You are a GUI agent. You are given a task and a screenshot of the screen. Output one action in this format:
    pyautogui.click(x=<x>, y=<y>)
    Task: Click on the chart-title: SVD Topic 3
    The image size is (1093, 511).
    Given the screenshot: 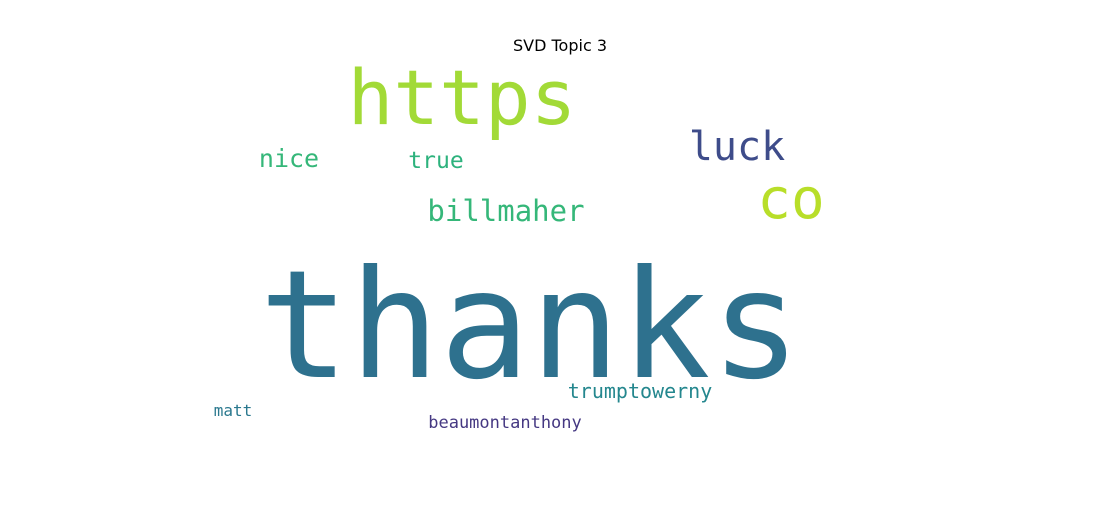 What is the action you would take?
    pyautogui.click(x=559, y=45)
    